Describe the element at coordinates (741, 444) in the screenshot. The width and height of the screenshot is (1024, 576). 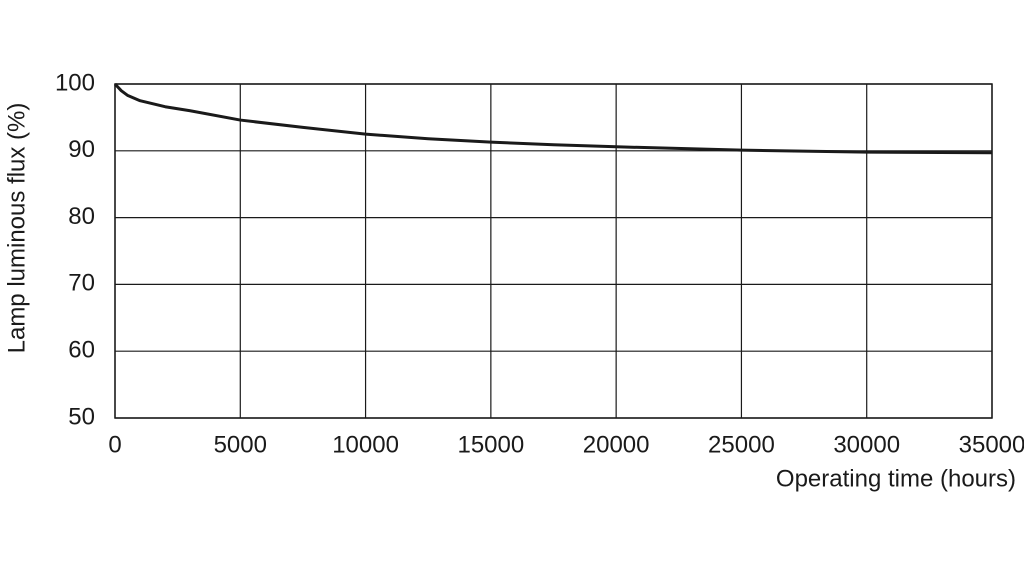
I see `x-tick-label: 25000` at that location.